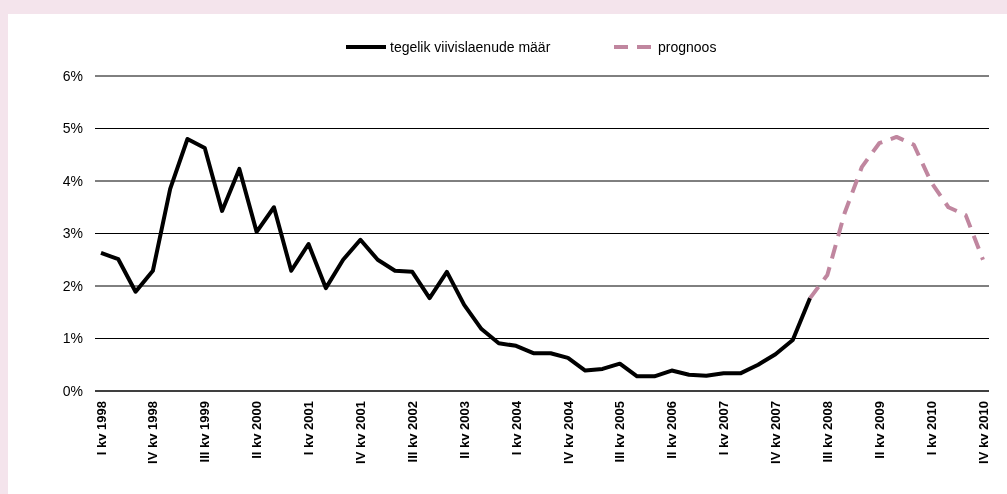 This screenshot has height=494, width=1007. What do you see at coordinates (620, 432) in the screenshot?
I see `x-tick-label: III kv 2005` at bounding box center [620, 432].